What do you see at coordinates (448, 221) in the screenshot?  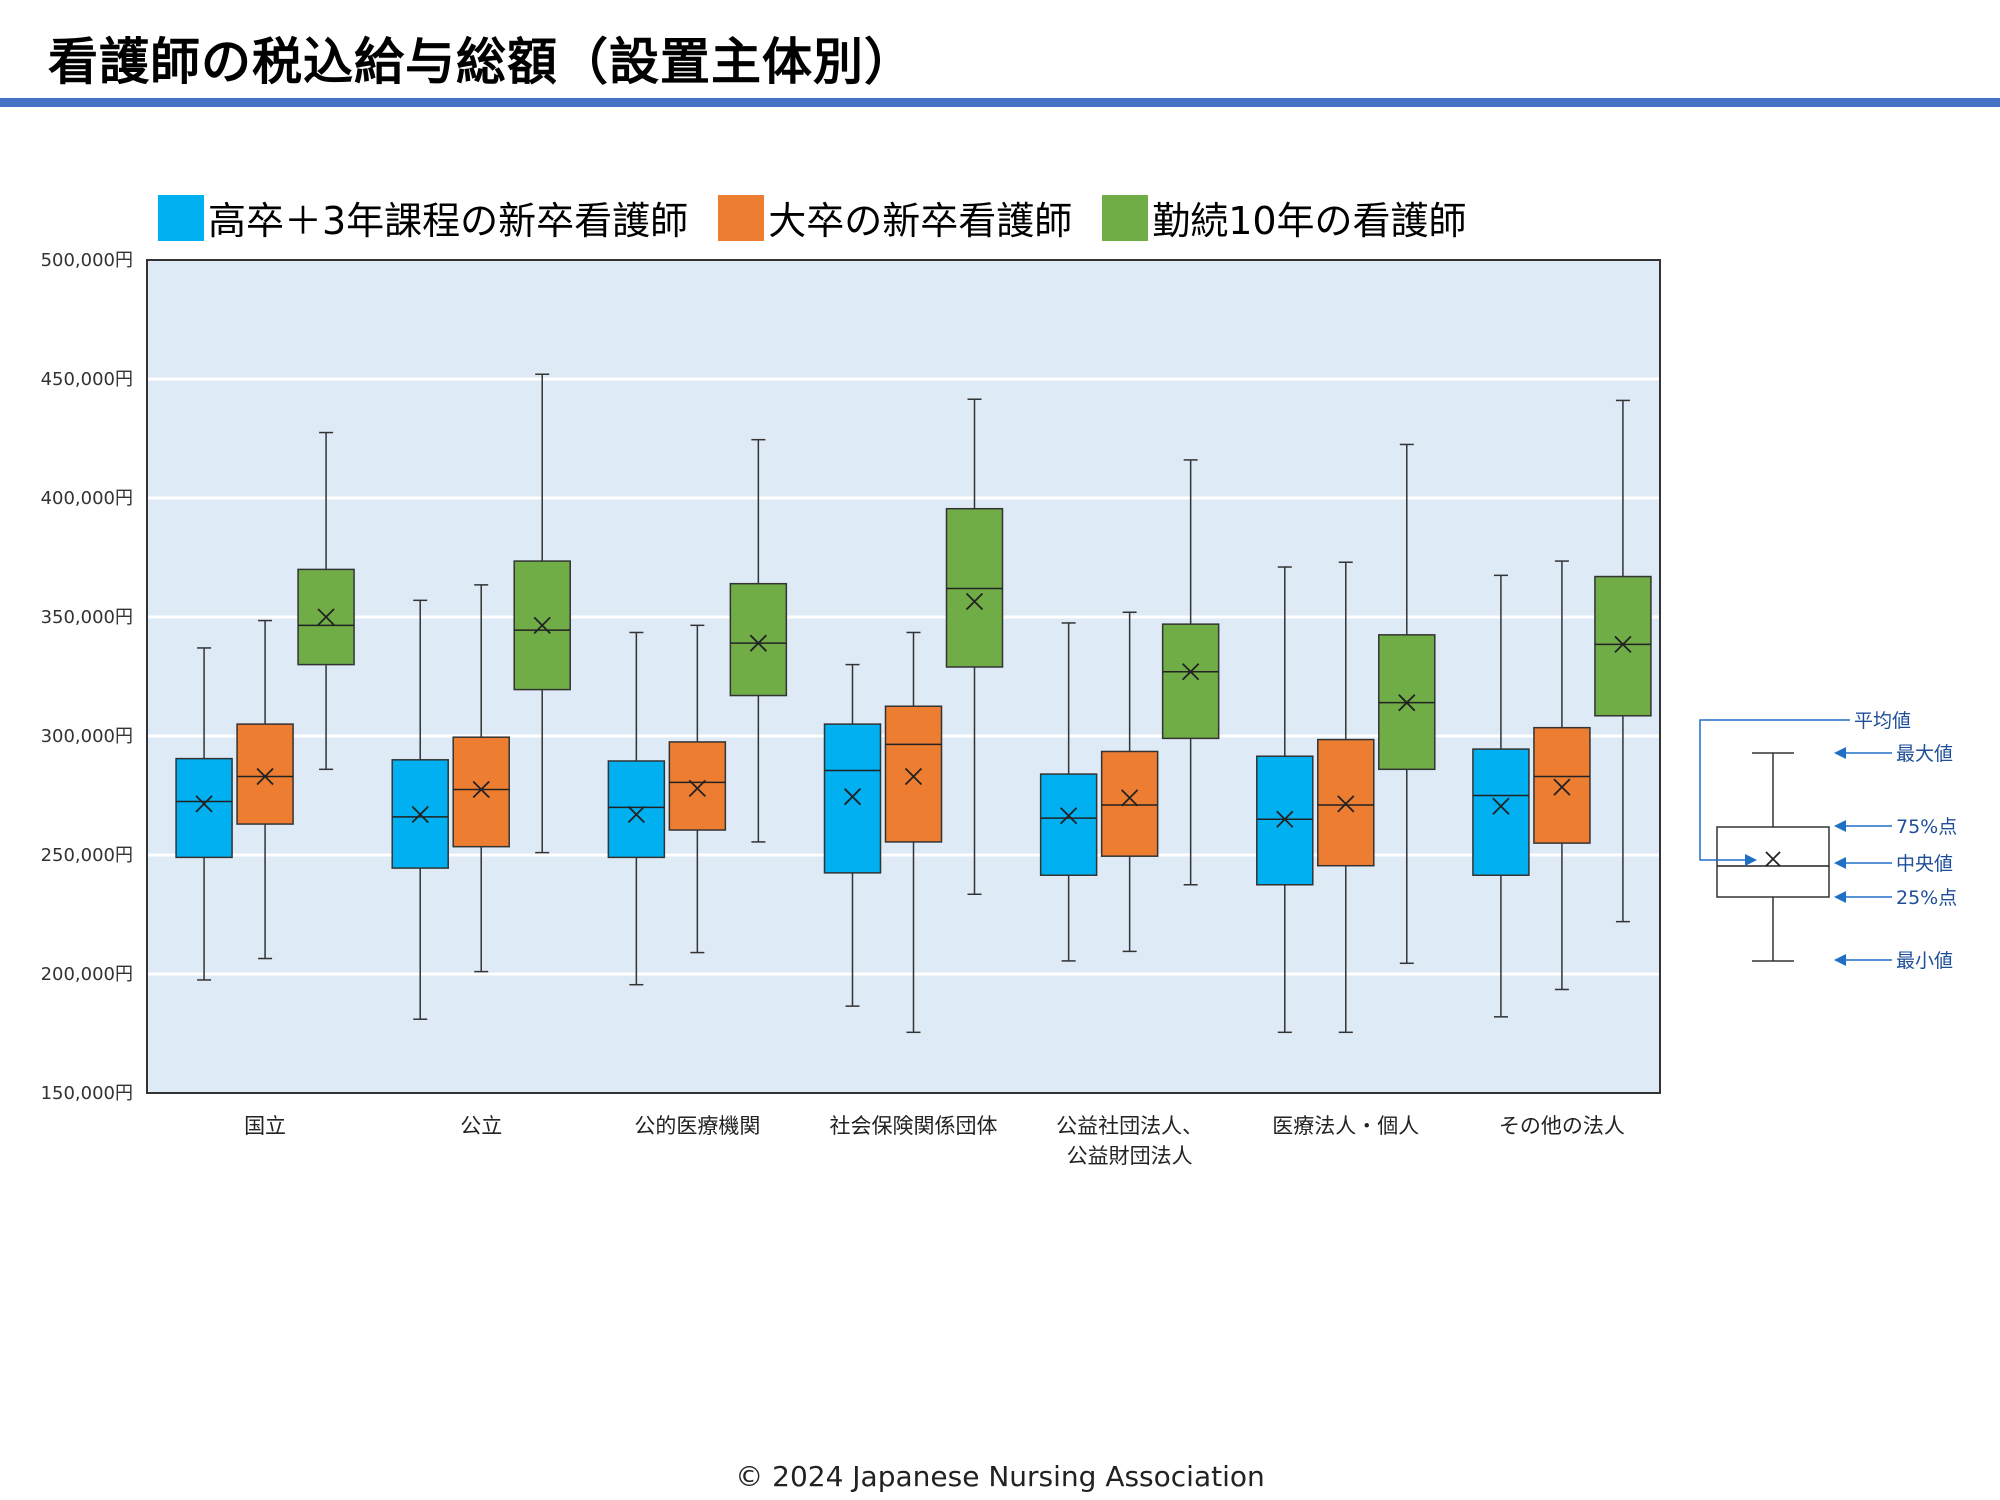 I see `legend-label-series-1: 高卒＋3年課程の新卒看護師` at bounding box center [448, 221].